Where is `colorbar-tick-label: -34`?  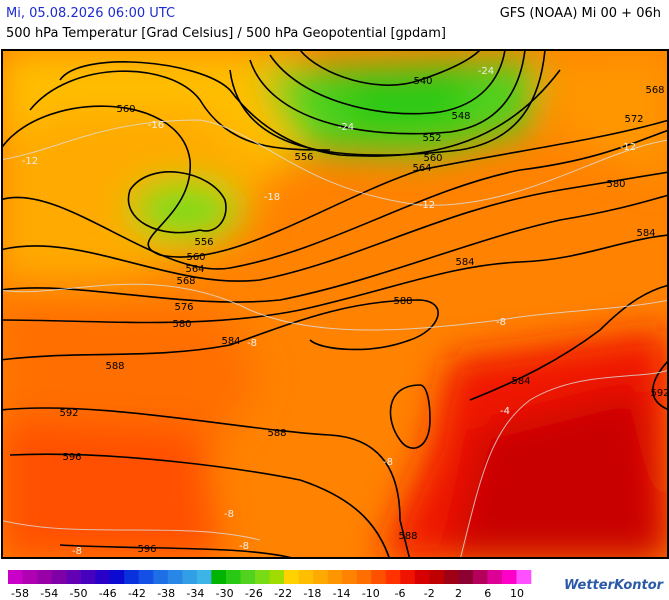 colorbar-tick-label: -34 is located at coordinates (195, 593).